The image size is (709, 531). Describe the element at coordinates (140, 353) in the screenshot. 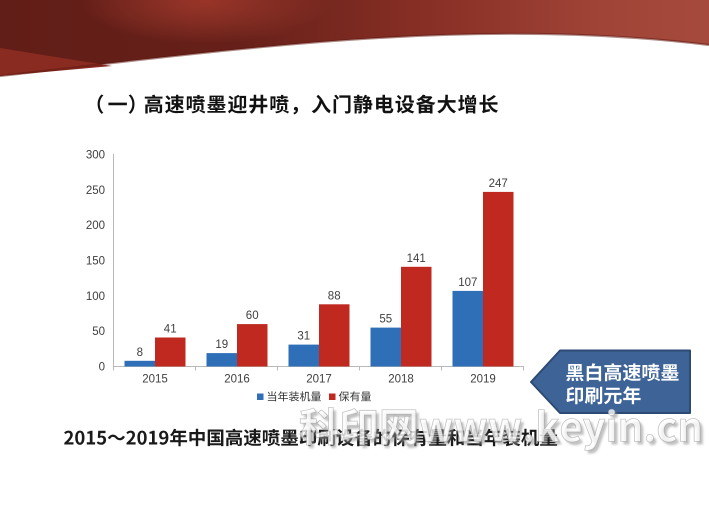

I see `svg-text: 8` at that location.